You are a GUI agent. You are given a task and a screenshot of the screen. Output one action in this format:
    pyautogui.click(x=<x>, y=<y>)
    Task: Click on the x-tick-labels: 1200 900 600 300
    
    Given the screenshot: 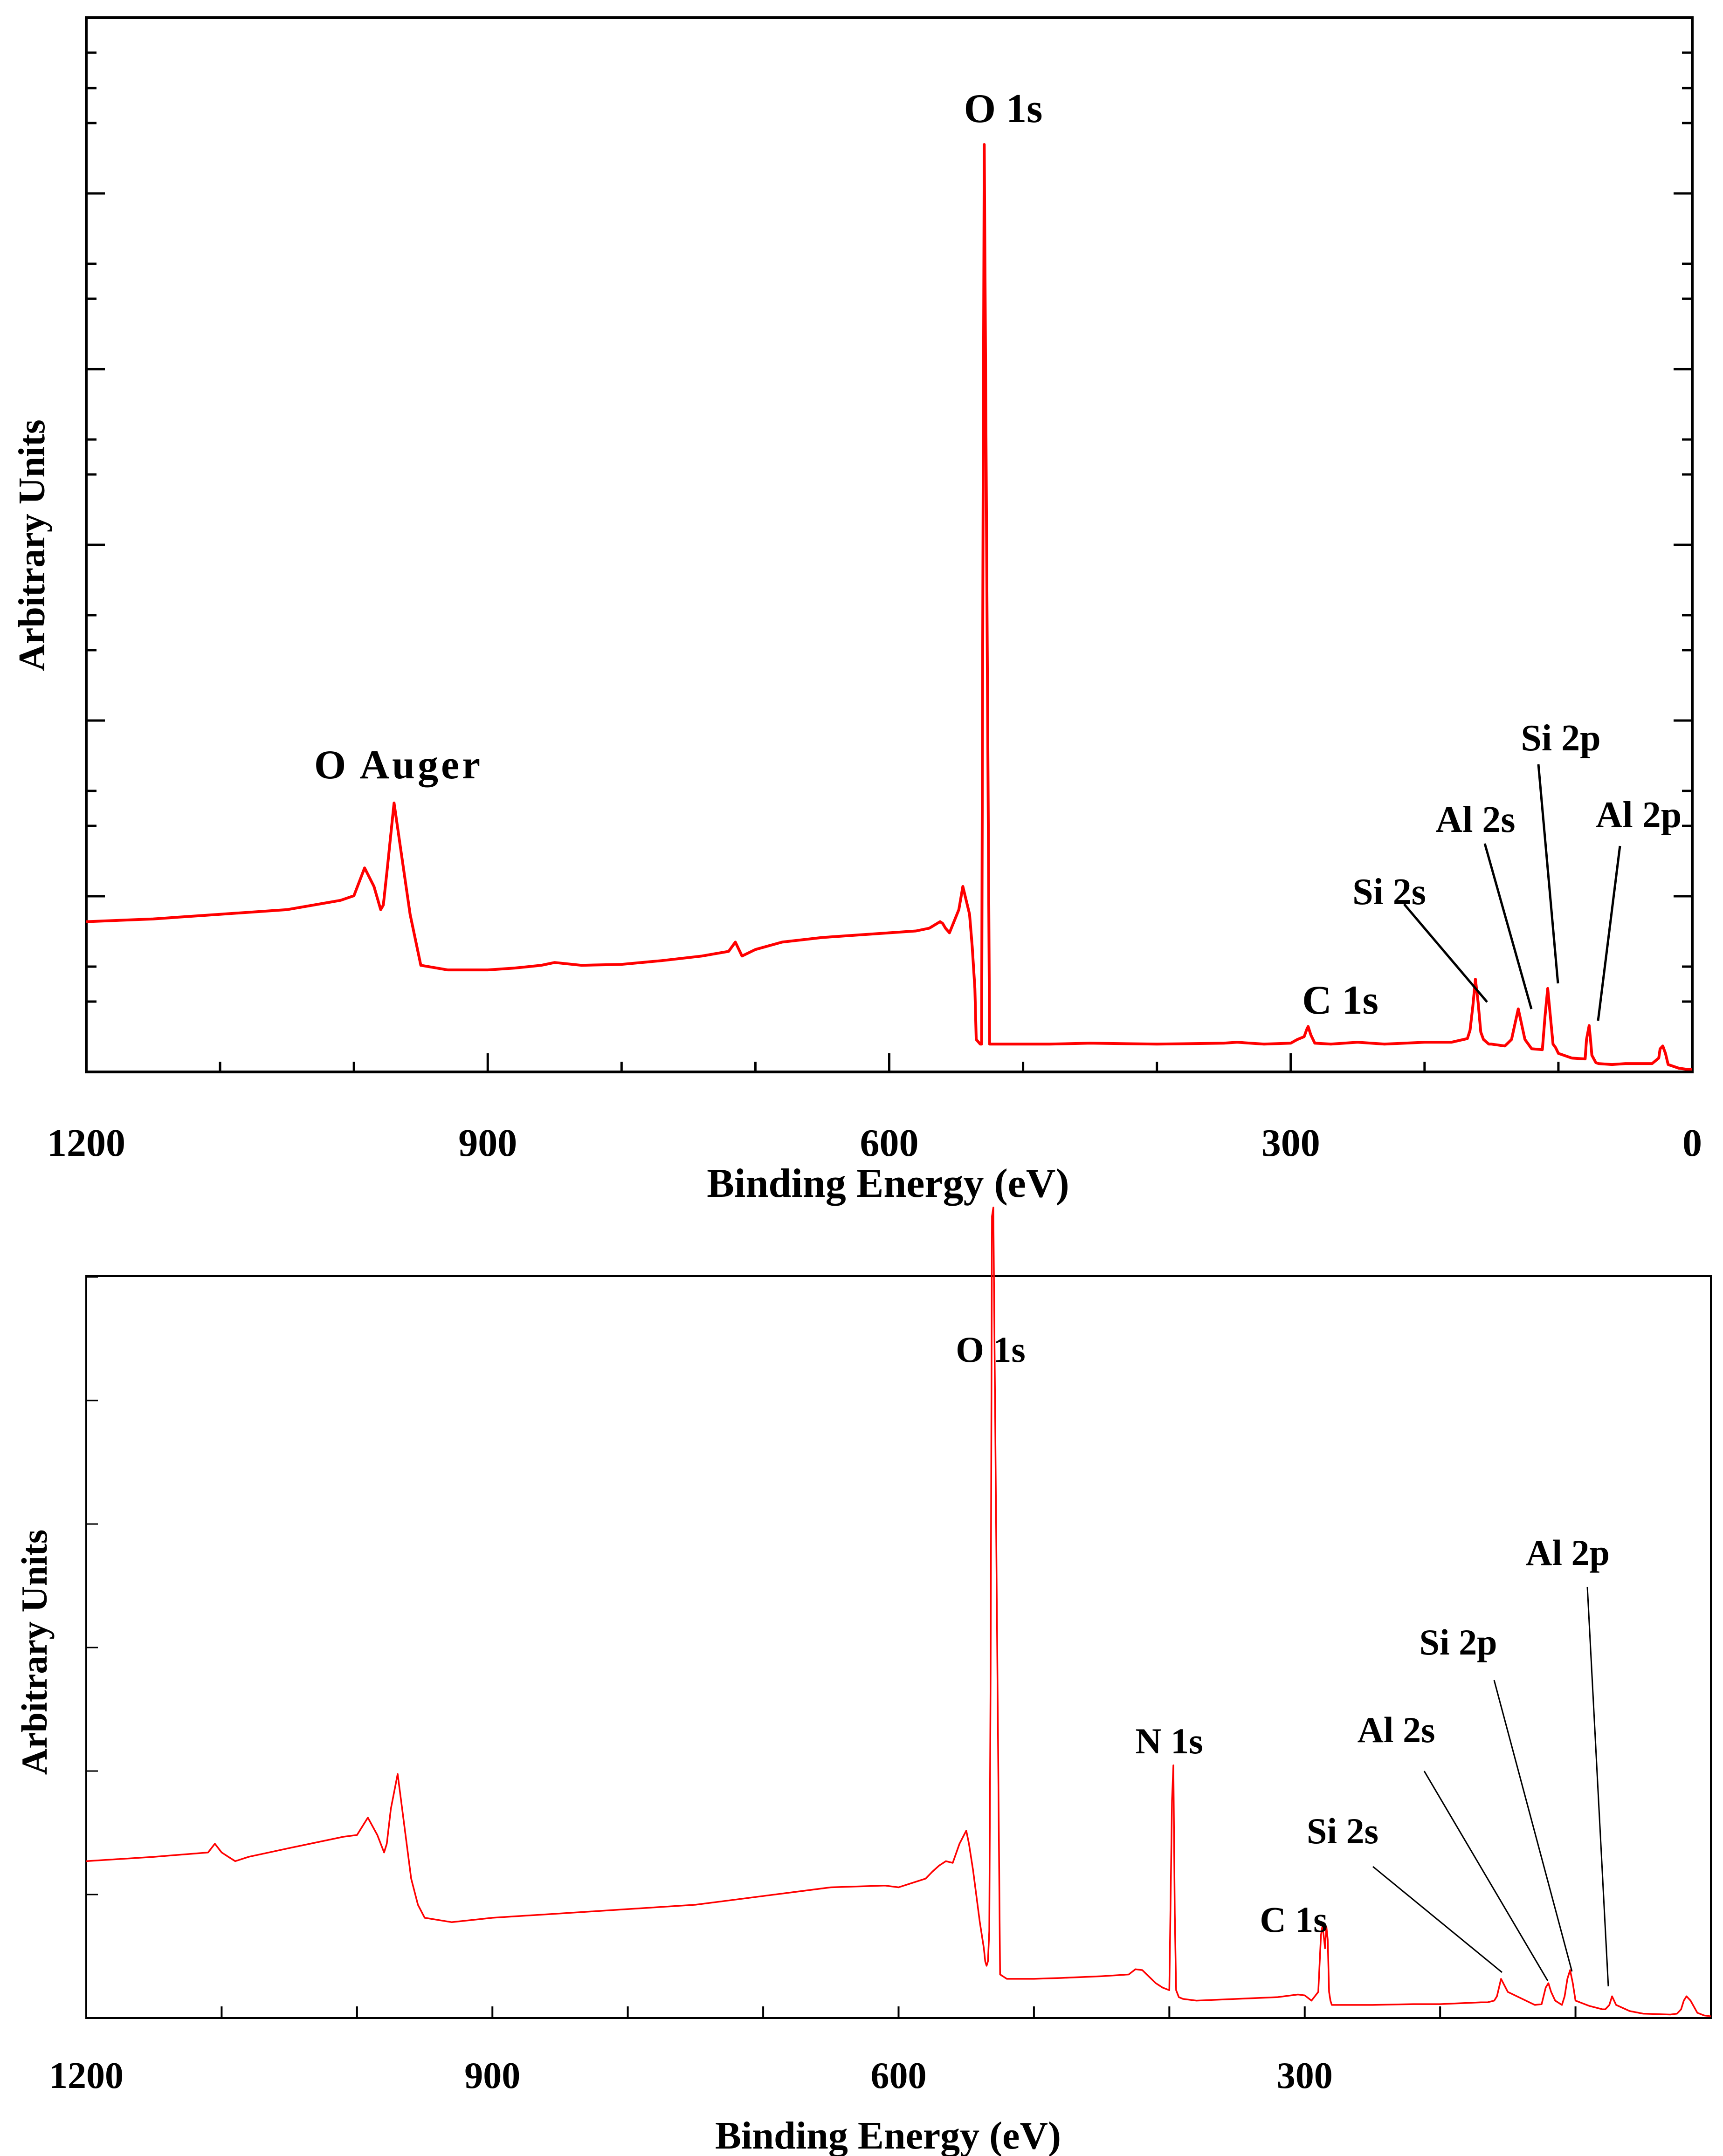 What is the action you would take?
    pyautogui.click(x=691, y=2075)
    